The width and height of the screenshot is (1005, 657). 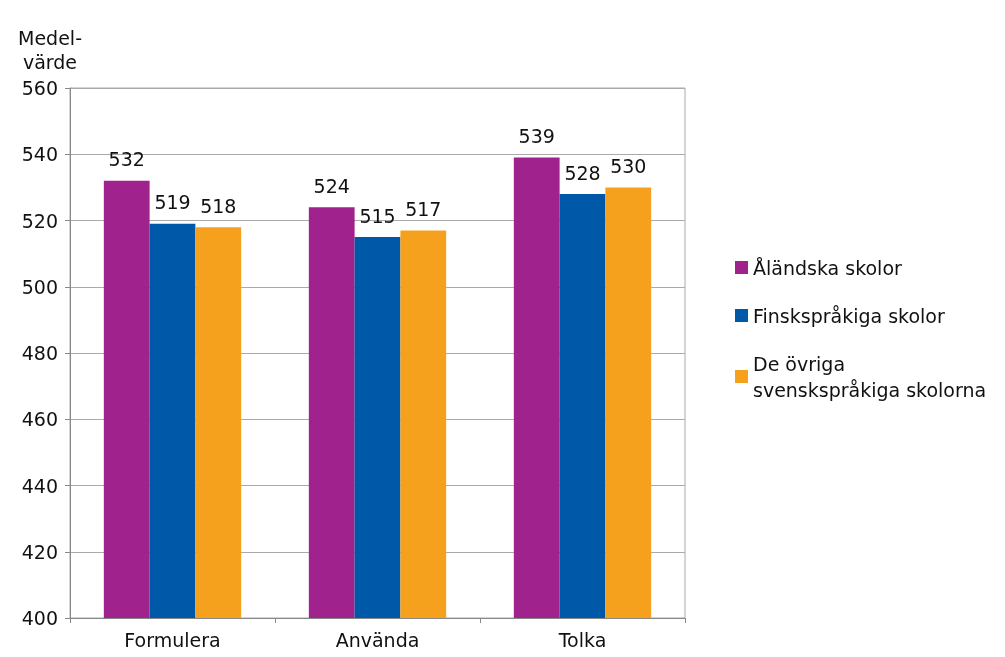 I want to click on data-label: 519, so click(x=172, y=202).